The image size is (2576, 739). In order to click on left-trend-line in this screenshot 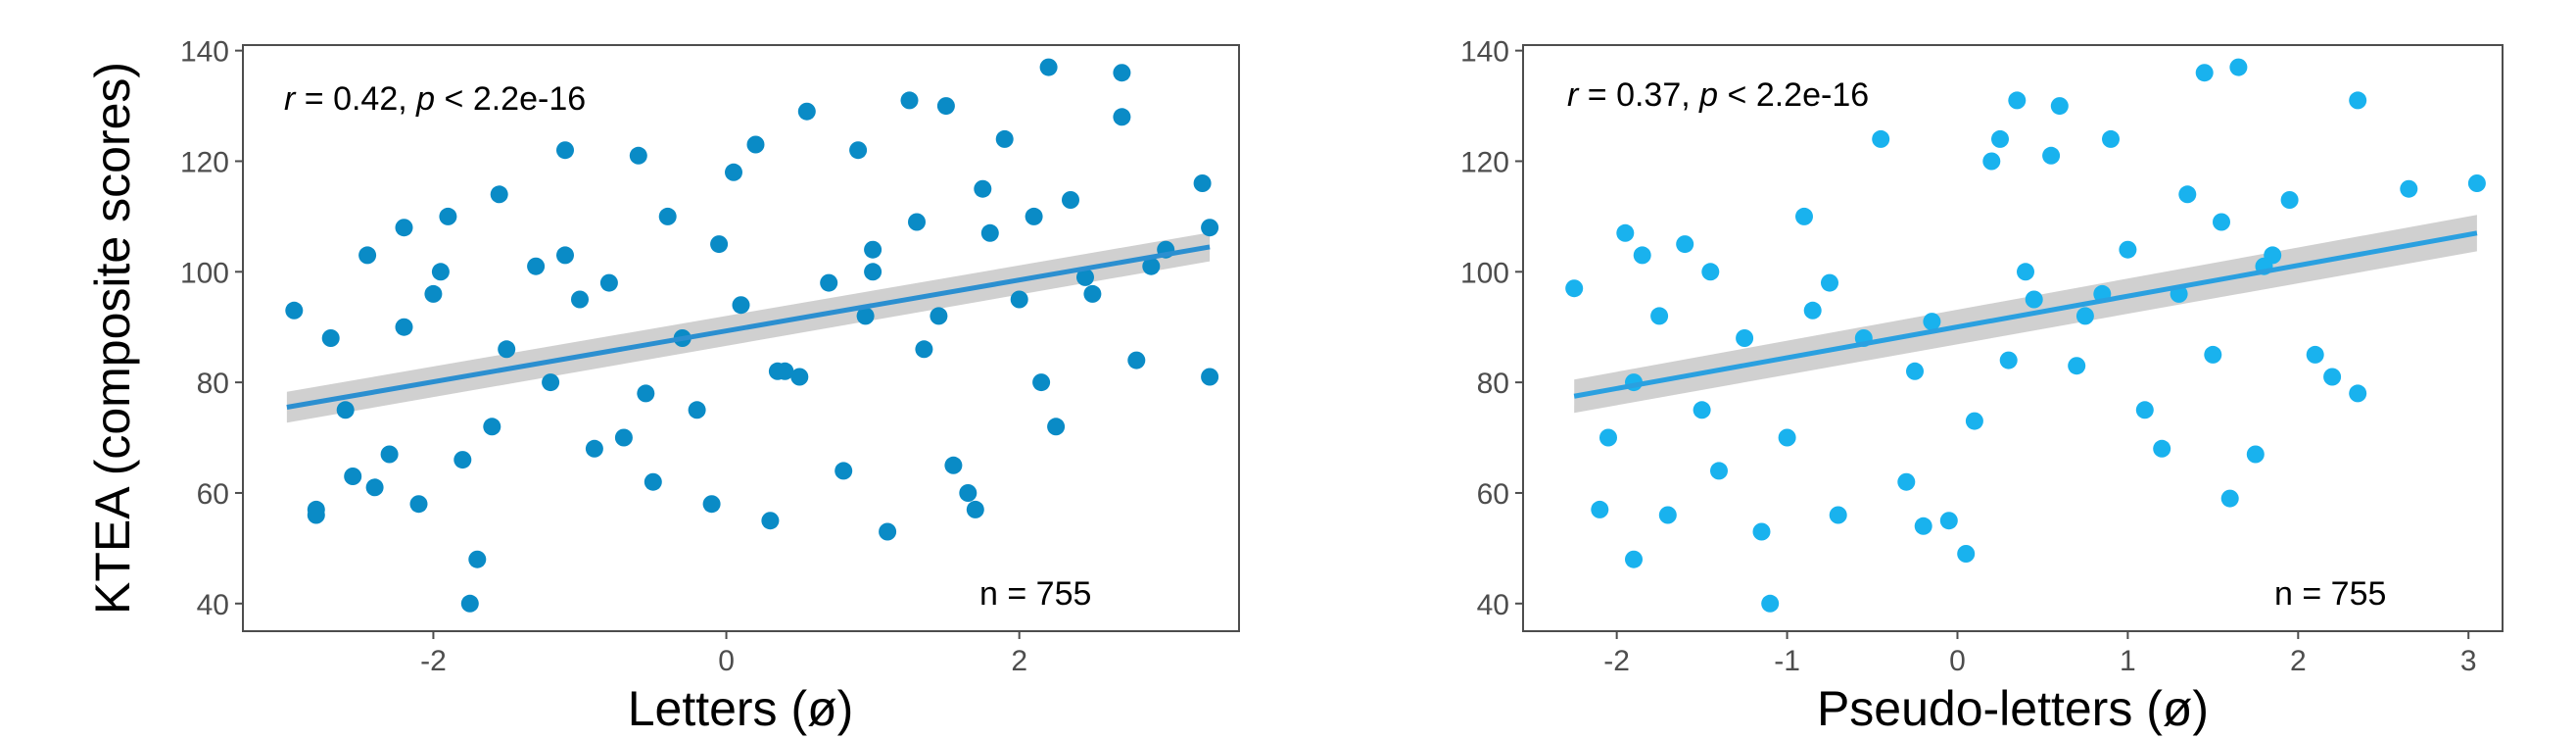, I will do `click(749, 327)`.